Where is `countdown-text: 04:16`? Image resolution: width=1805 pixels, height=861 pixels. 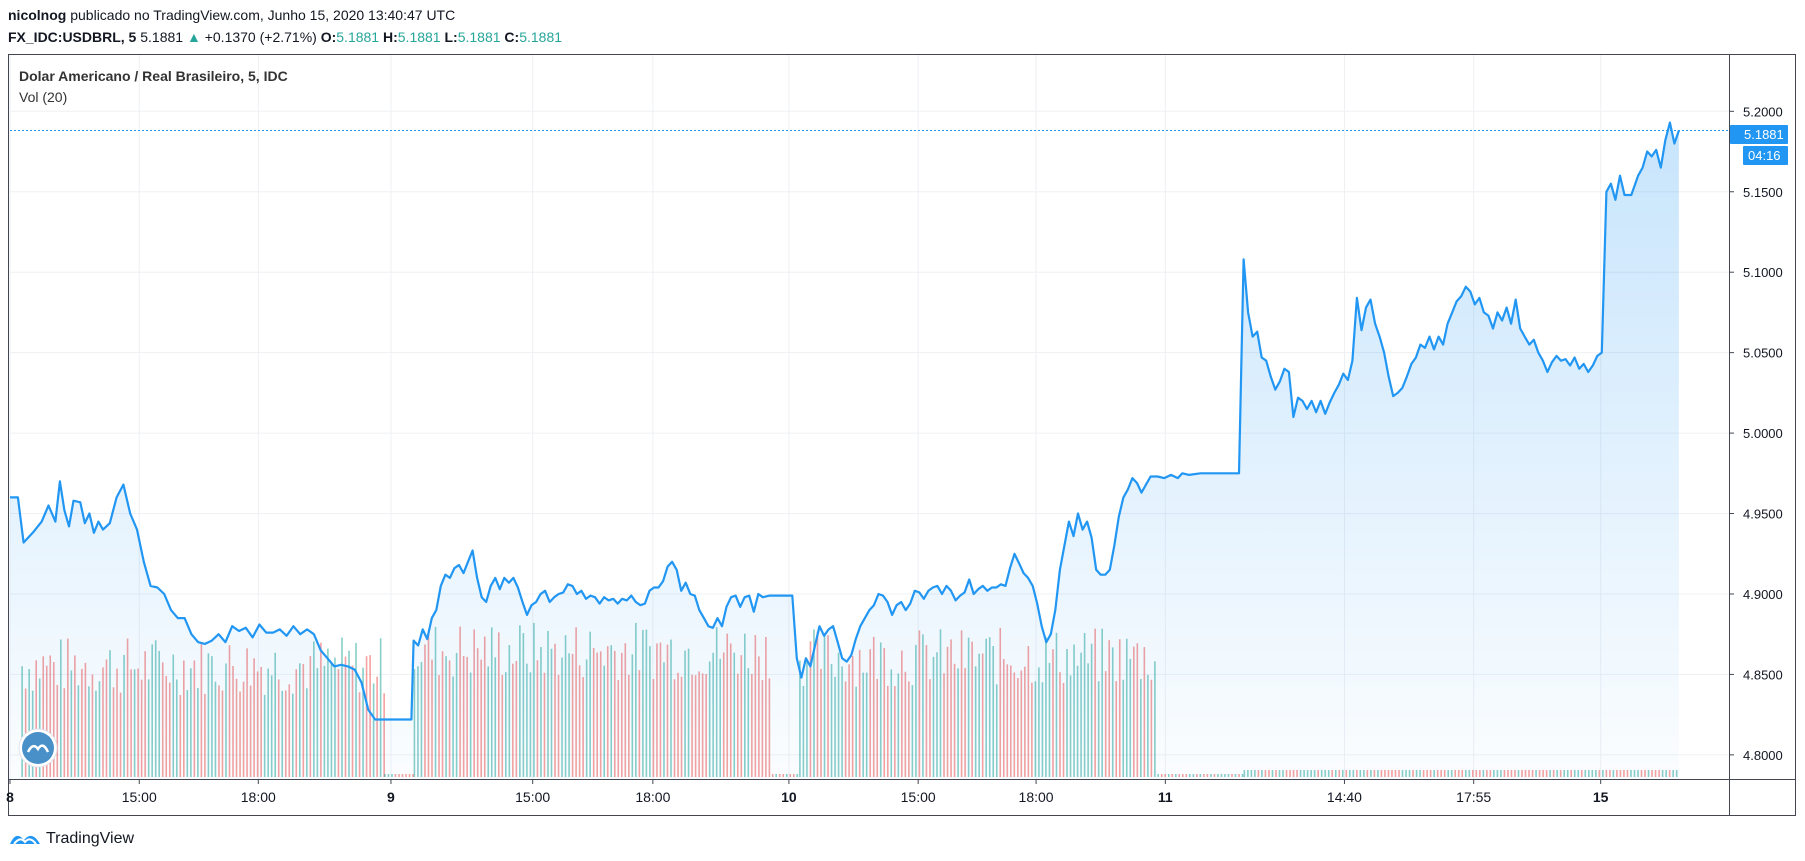 countdown-text: 04:16 is located at coordinates (1764, 155).